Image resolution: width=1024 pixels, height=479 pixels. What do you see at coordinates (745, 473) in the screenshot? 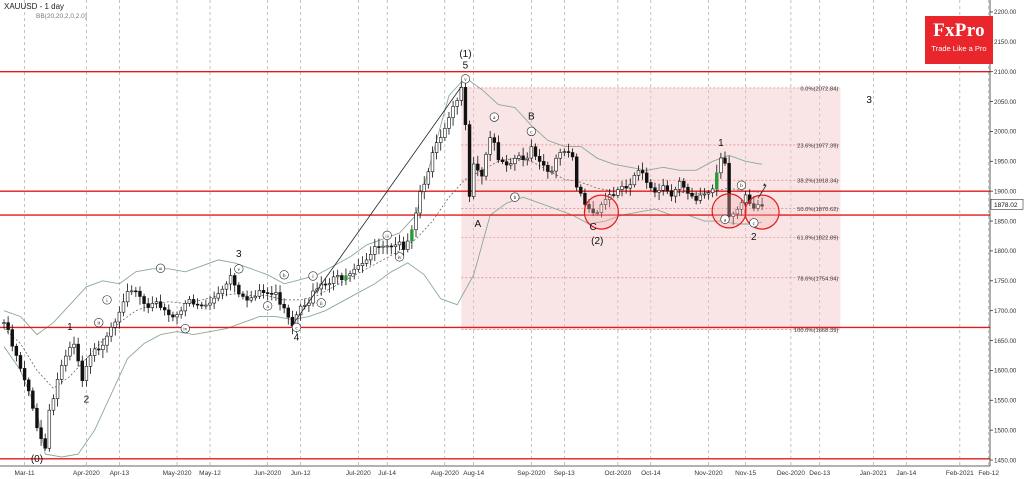
I see `x-tick-label: Nov-15` at bounding box center [745, 473].